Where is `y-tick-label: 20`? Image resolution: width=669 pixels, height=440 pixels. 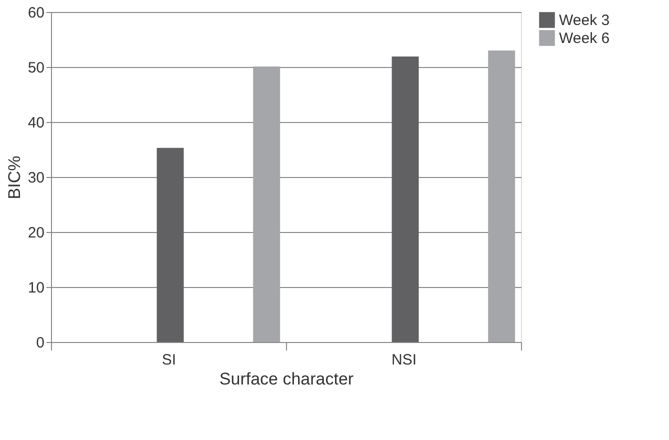 y-tick-label: 20 is located at coordinates (36, 233).